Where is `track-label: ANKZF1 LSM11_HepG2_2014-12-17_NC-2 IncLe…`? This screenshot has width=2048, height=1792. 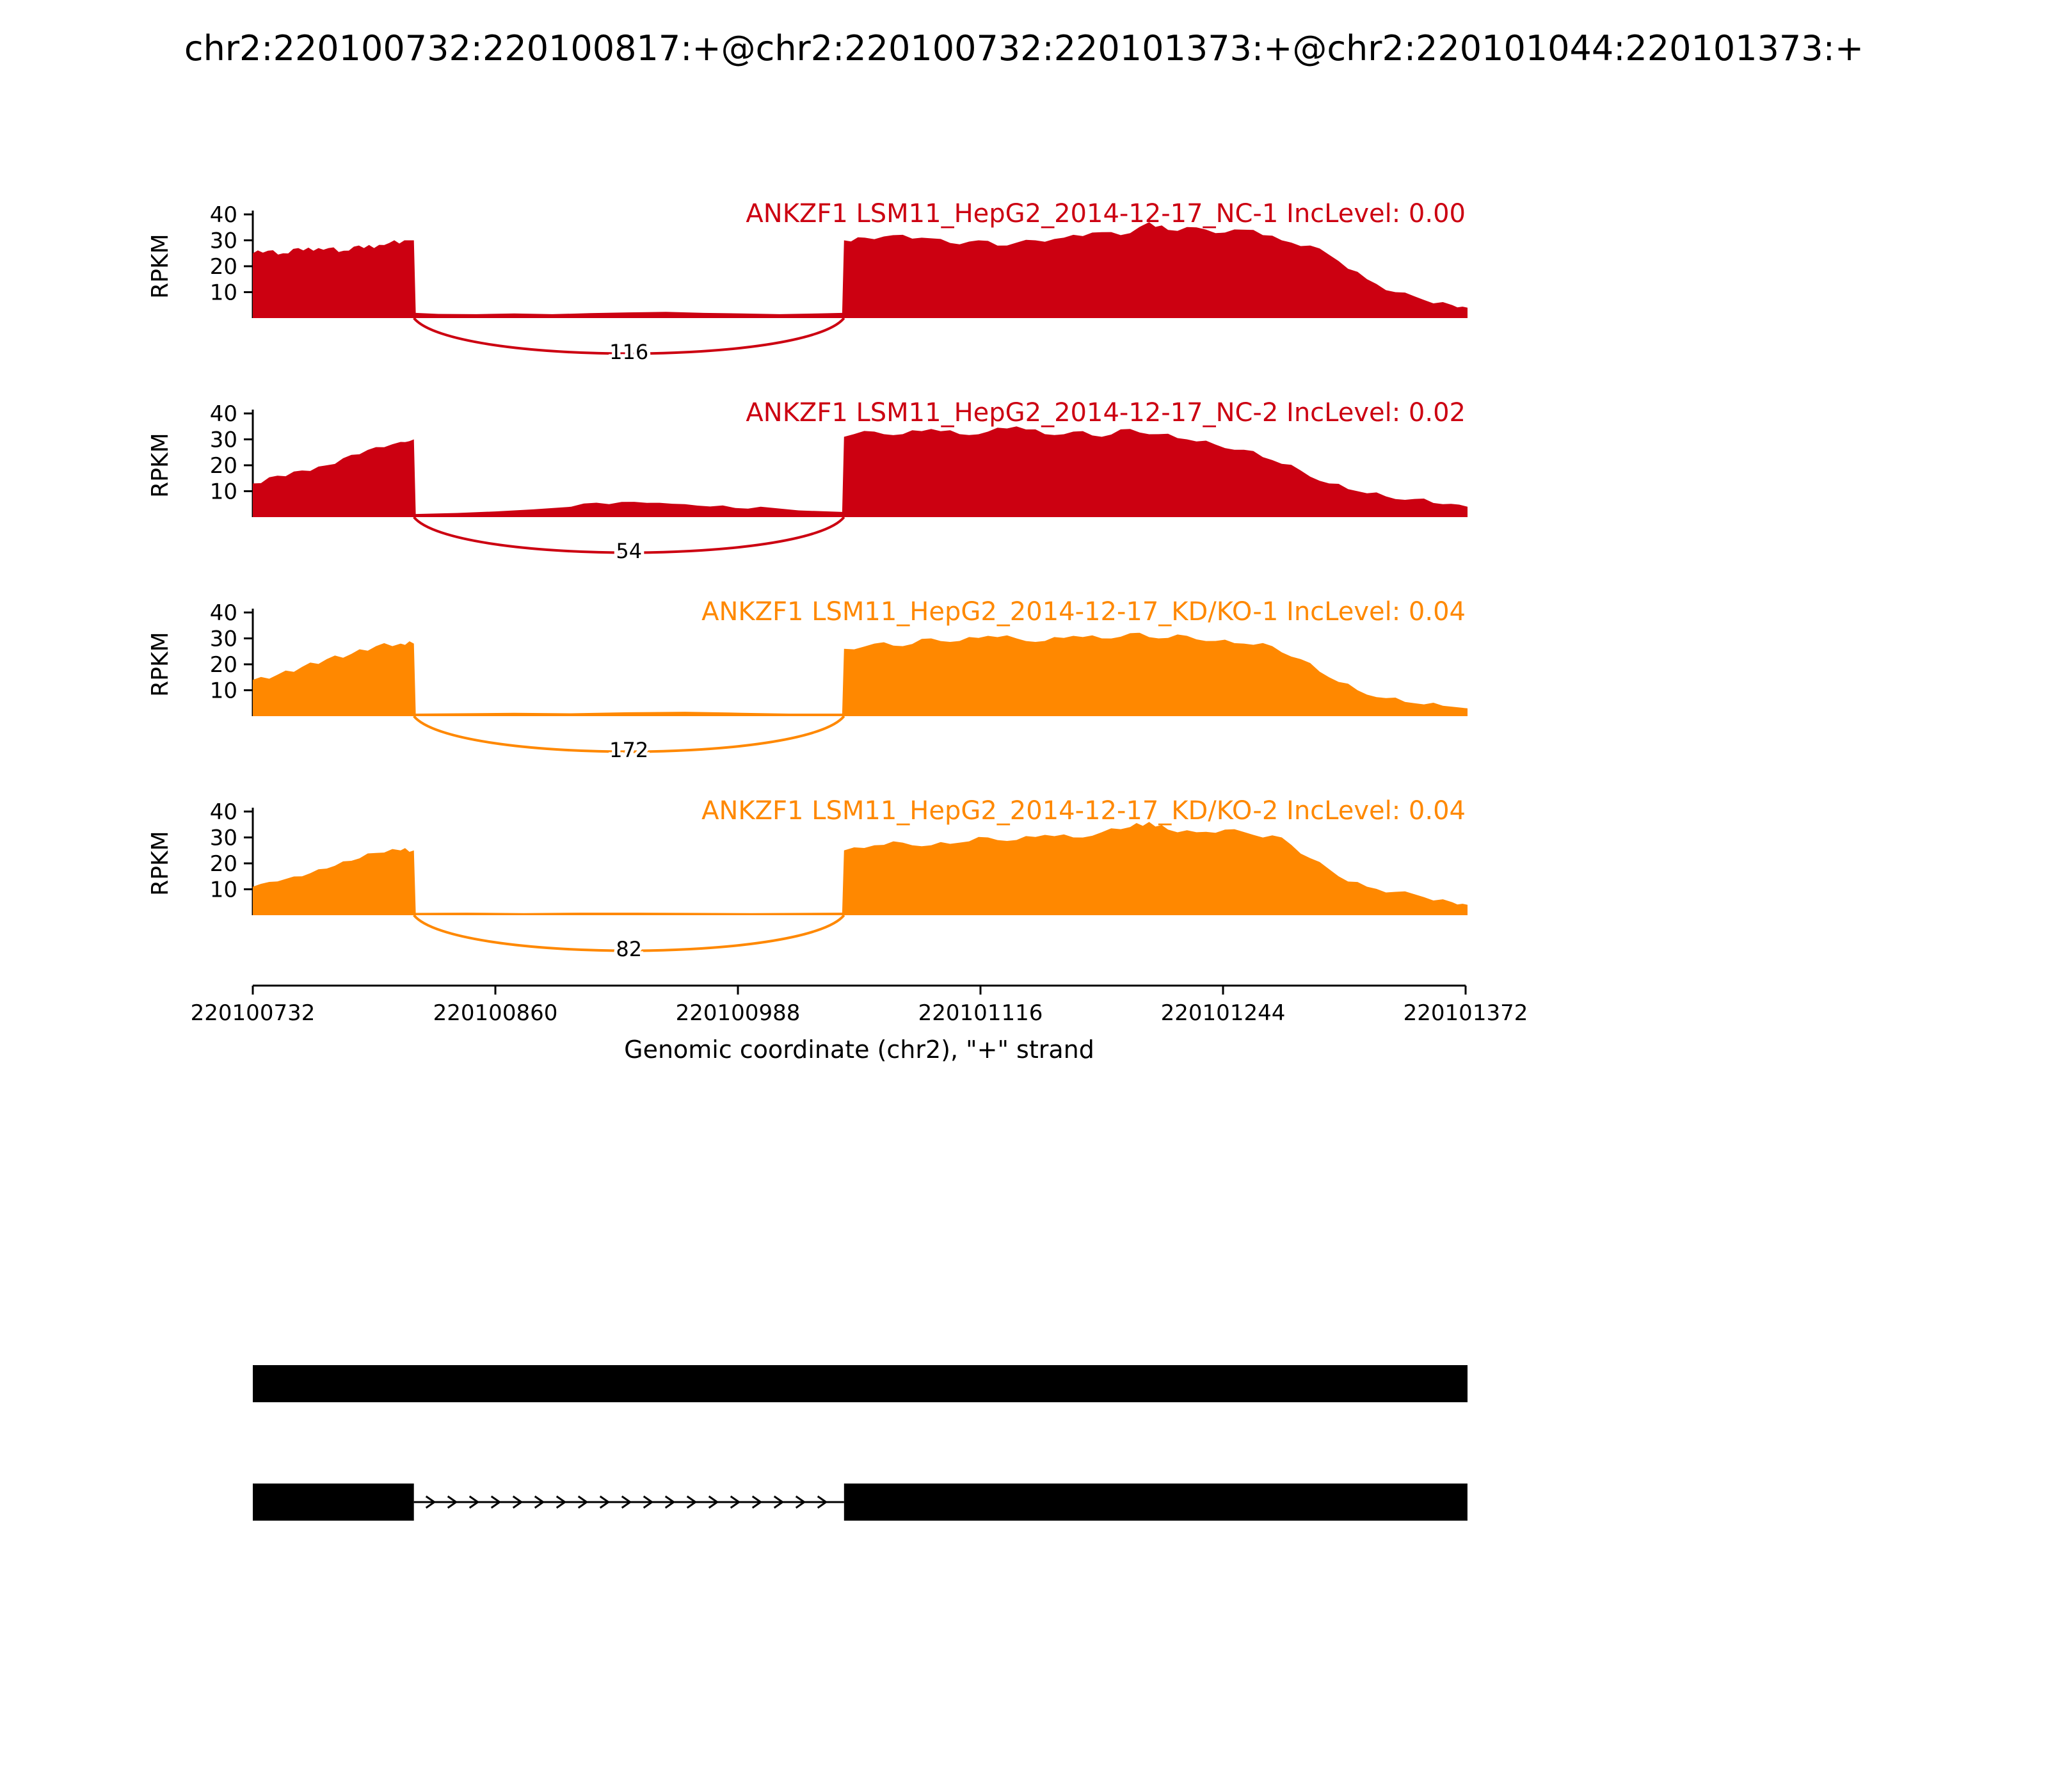 track-label: ANKZF1 LSM11_HepG2_2014-12-17_NC-2 IncLe… is located at coordinates (1106, 413).